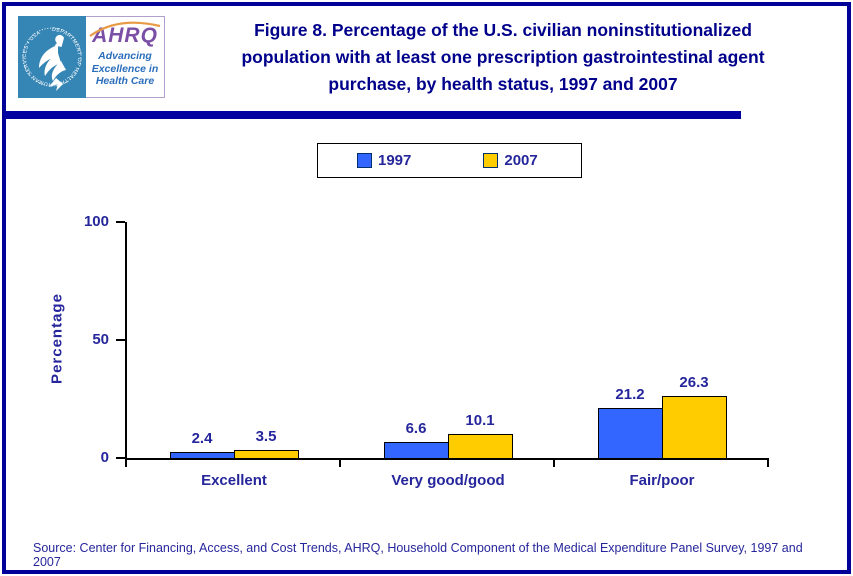 This screenshot has height=576, width=853. What do you see at coordinates (694, 382) in the screenshot?
I see `bar-value-label: 26.3` at bounding box center [694, 382].